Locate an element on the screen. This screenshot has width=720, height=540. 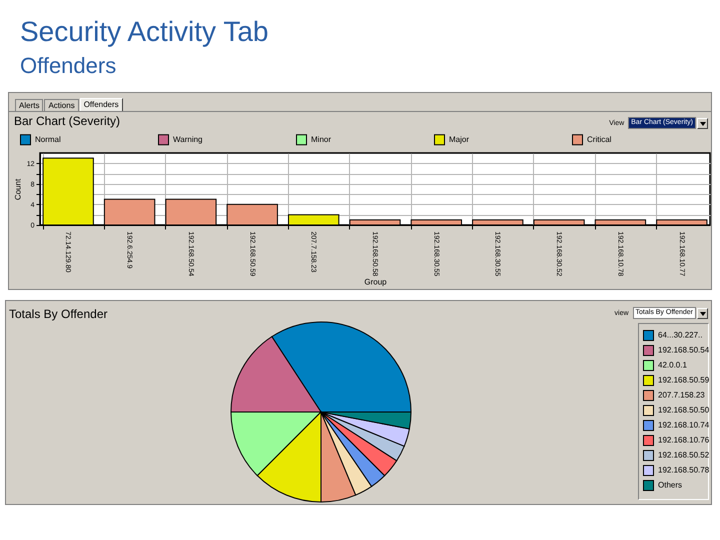
tab: Offenders is located at coordinates (101, 104).